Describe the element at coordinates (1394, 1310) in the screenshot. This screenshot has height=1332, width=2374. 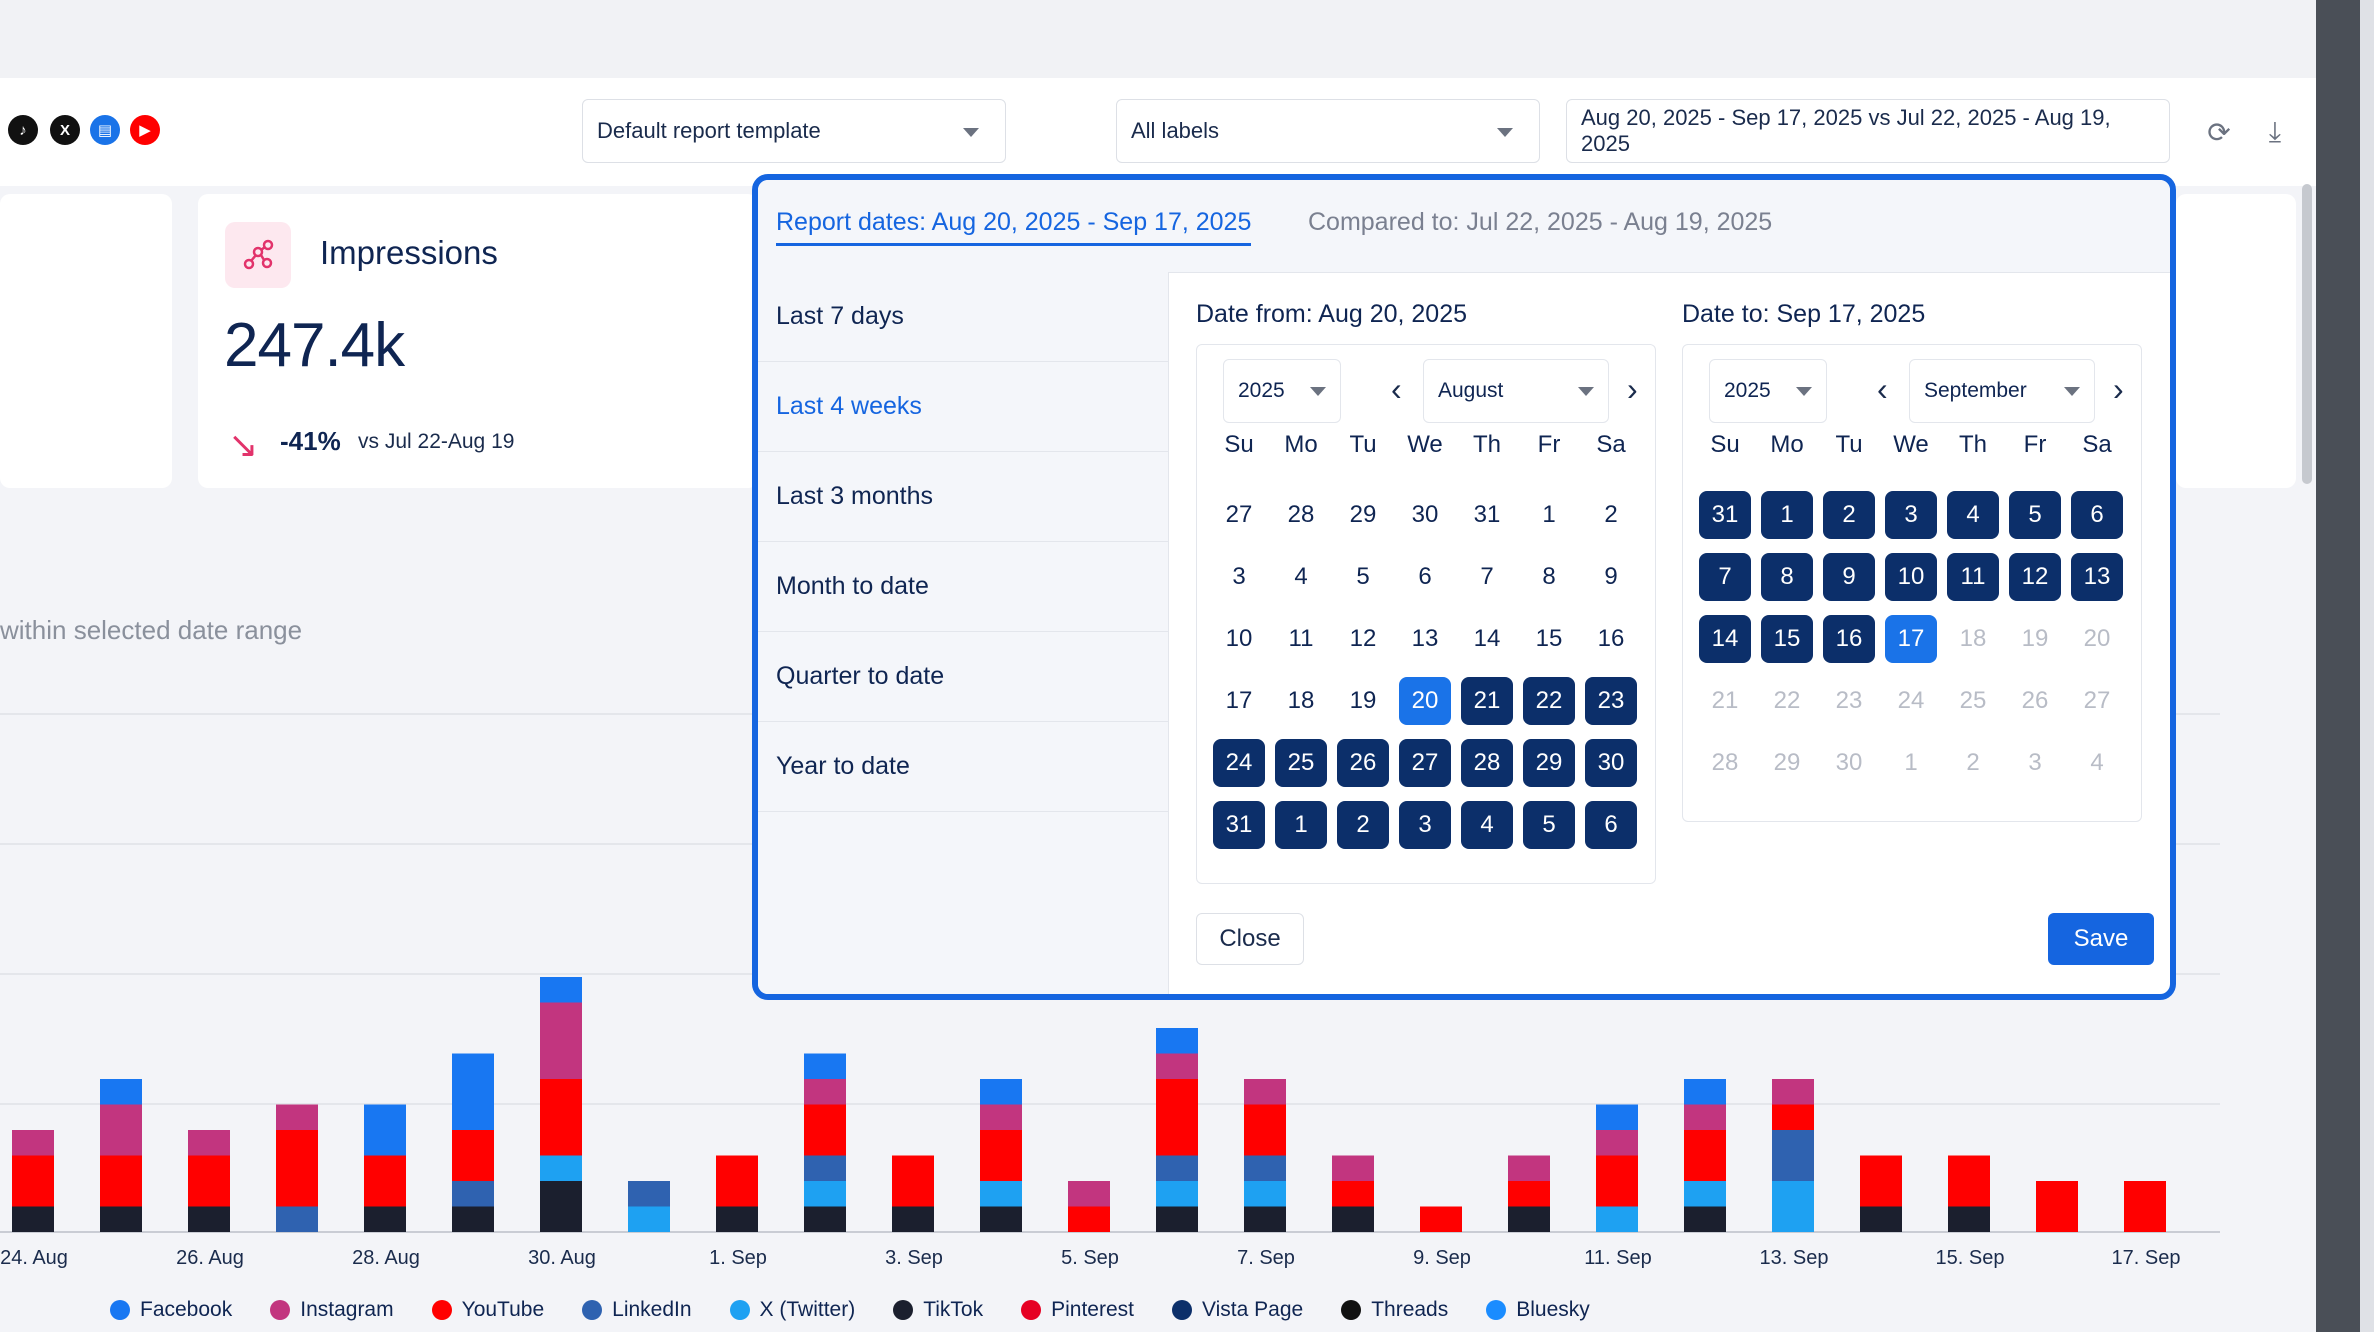
I see `legend-item: Threads` at that location.